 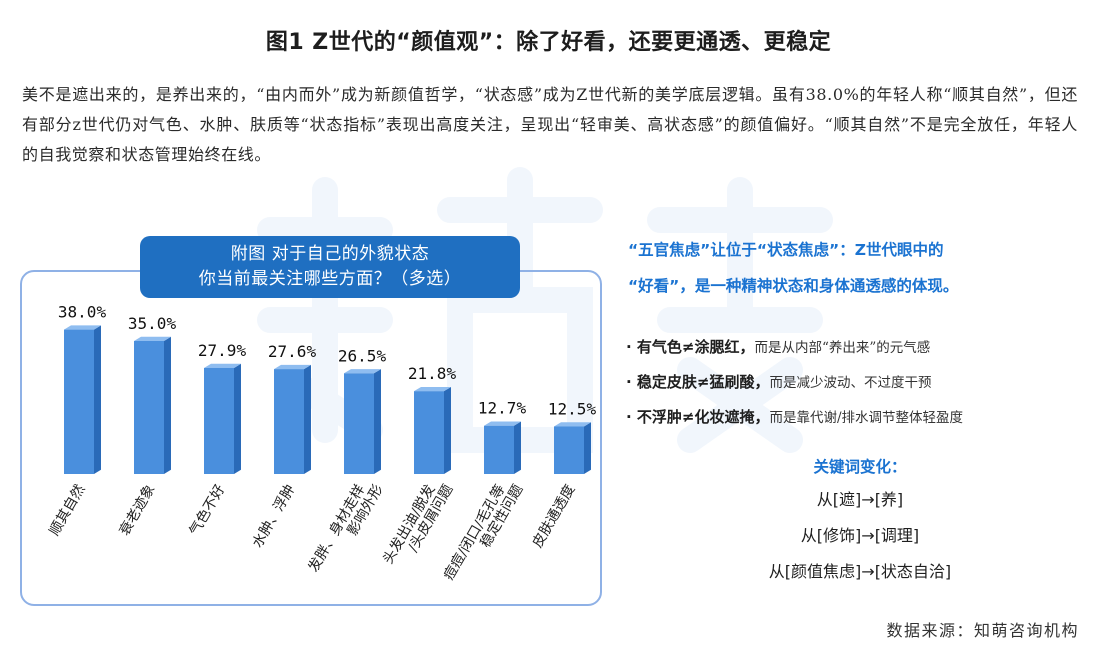 I want to click on category-label: 水肿、浮肿, so click(x=274, y=516).